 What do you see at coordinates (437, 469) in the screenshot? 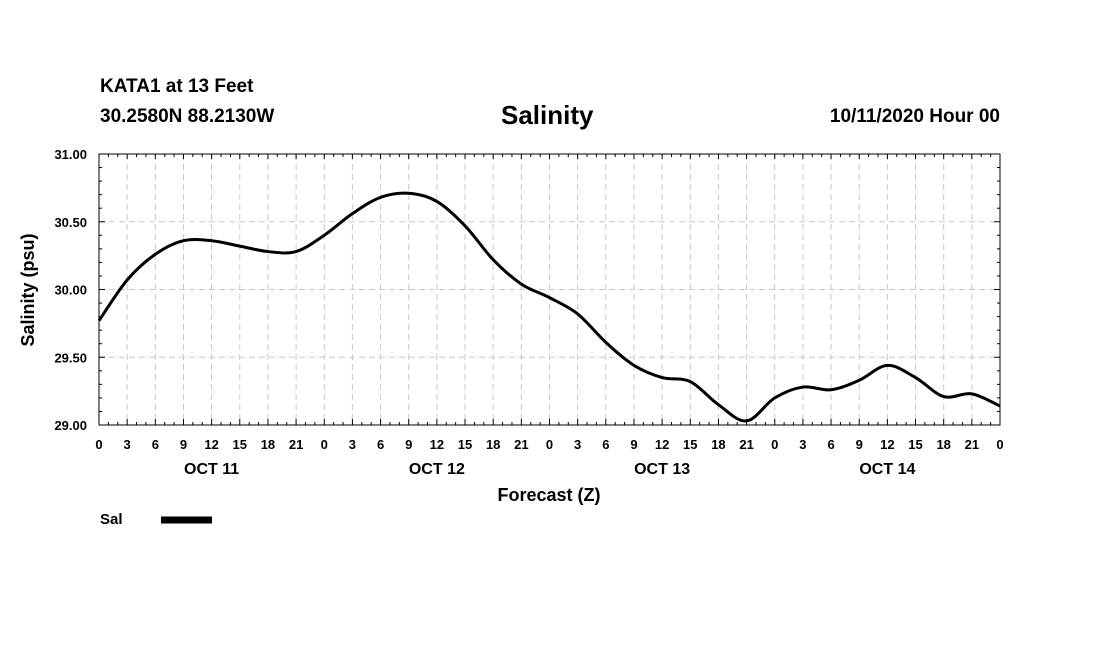
I see `day-label: OCT 12` at bounding box center [437, 469].